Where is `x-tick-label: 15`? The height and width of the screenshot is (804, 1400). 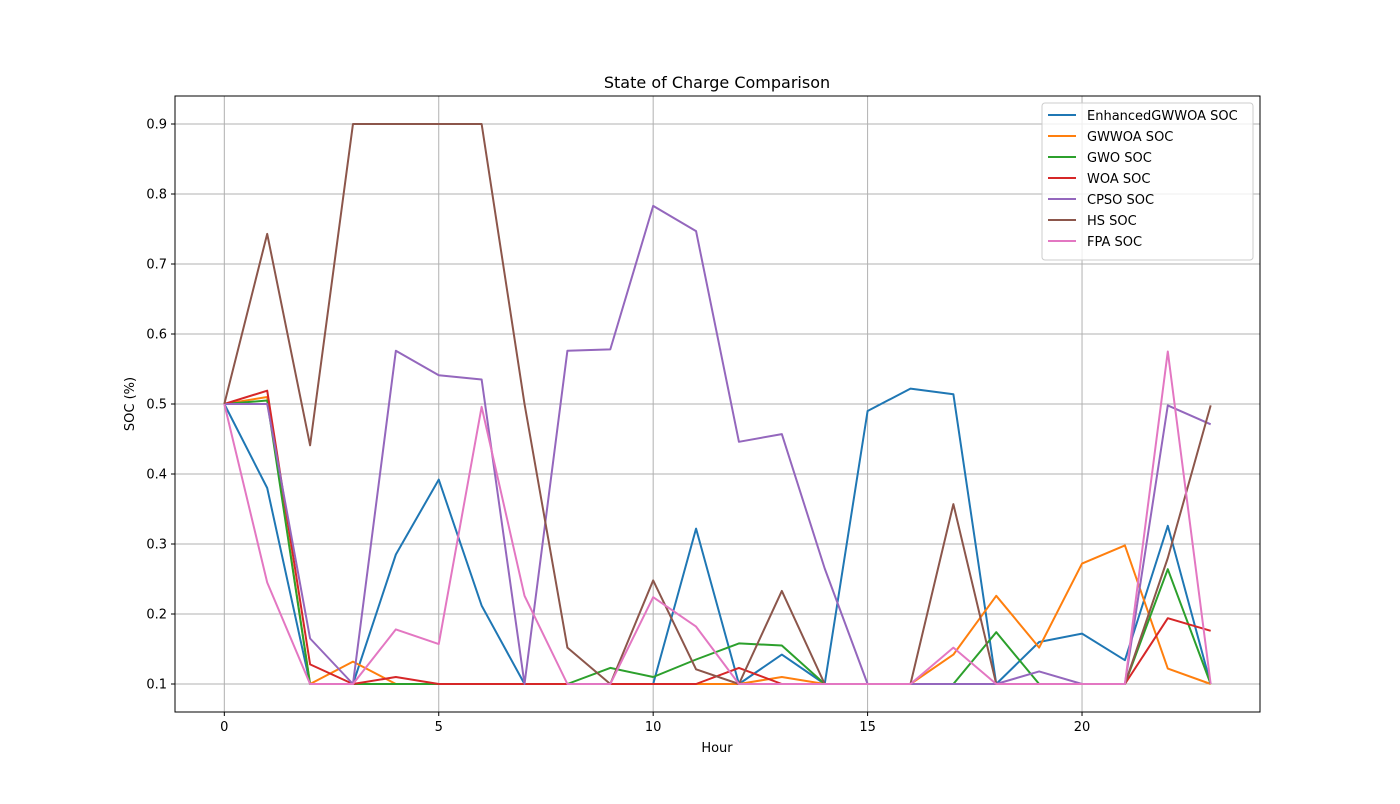
x-tick-label: 15 is located at coordinates (867, 727).